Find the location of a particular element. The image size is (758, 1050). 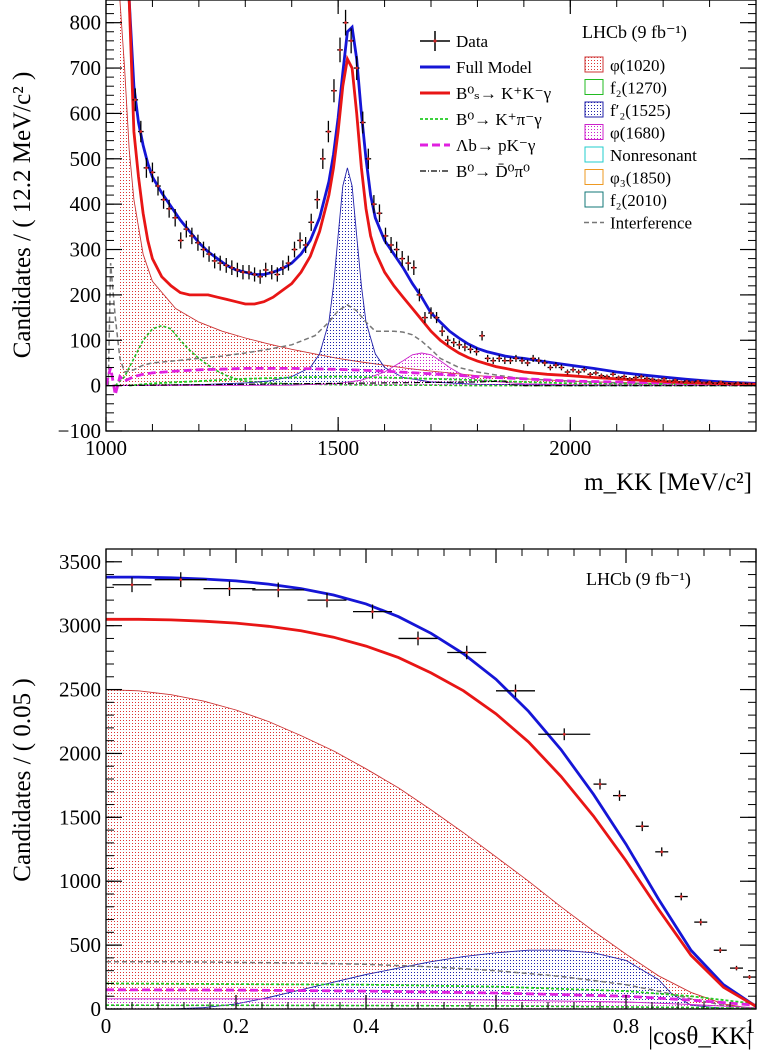

bot-y-tick-label: 1500 is located at coordinates (80, 817).